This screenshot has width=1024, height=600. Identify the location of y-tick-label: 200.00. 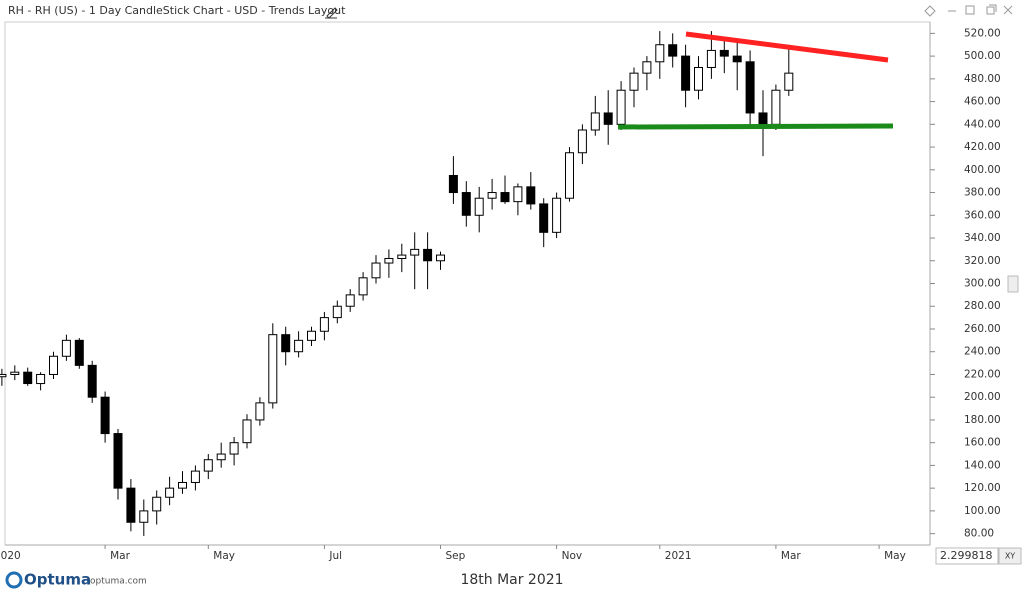
(982, 397).